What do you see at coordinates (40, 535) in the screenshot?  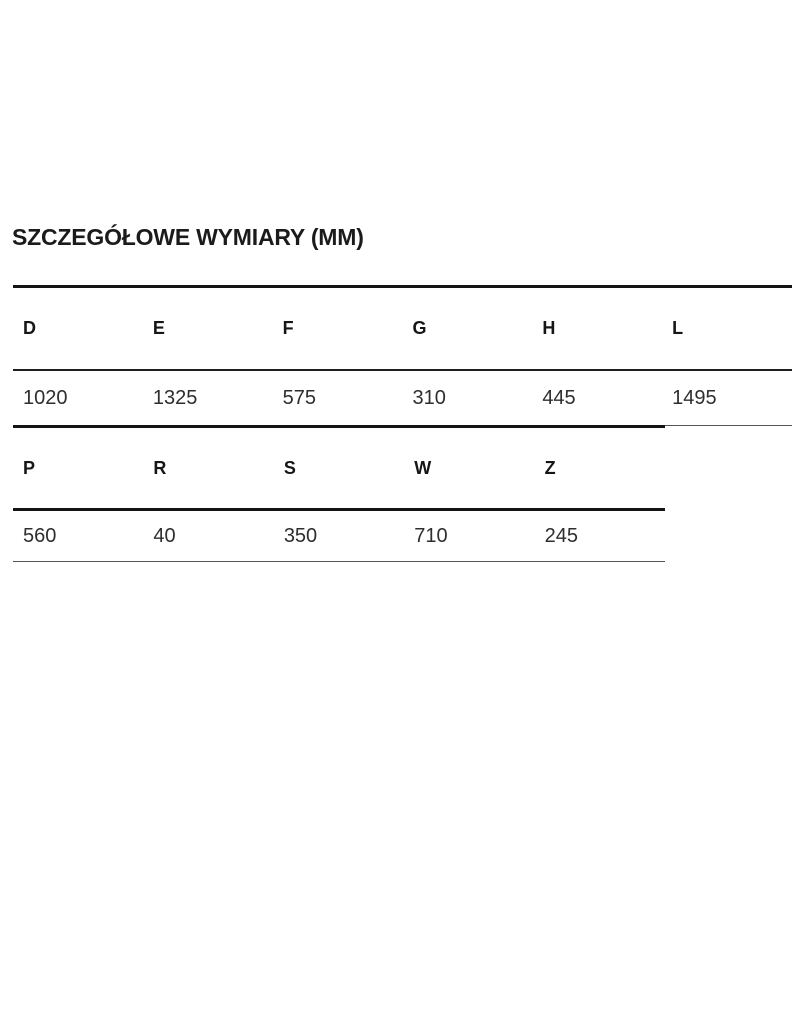 I see `value-cell-p: 560` at bounding box center [40, 535].